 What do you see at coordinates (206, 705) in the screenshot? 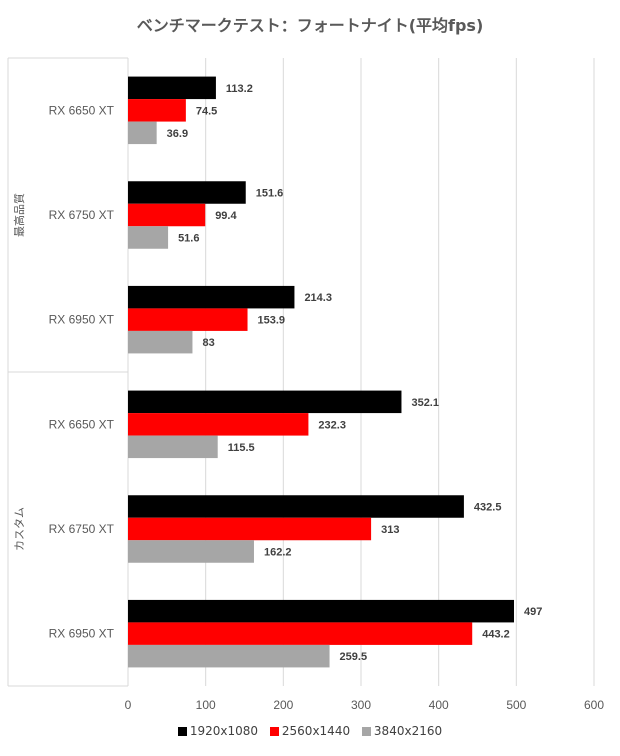
I see `x-tick-label: 100` at bounding box center [206, 705].